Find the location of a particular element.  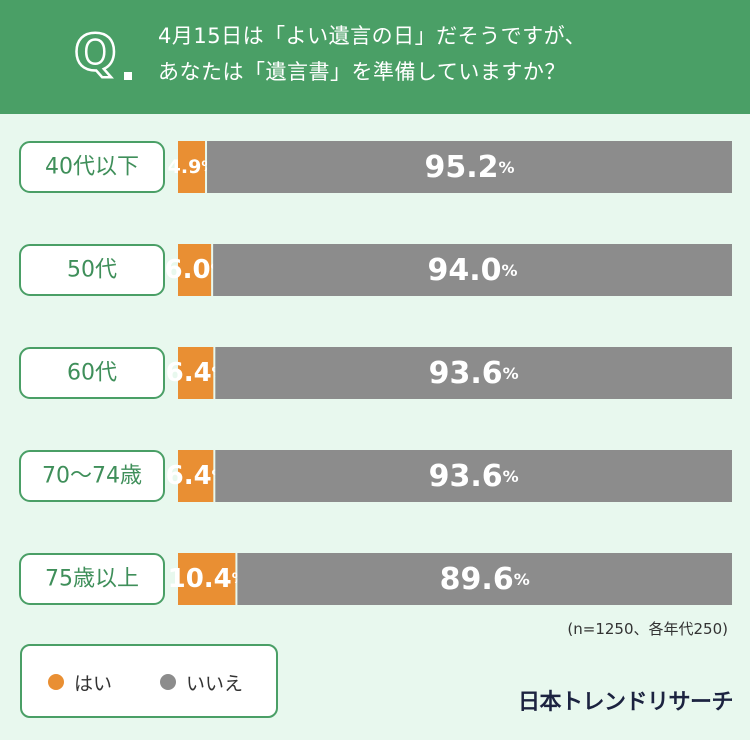

category-label: 60代 is located at coordinates (92, 373).